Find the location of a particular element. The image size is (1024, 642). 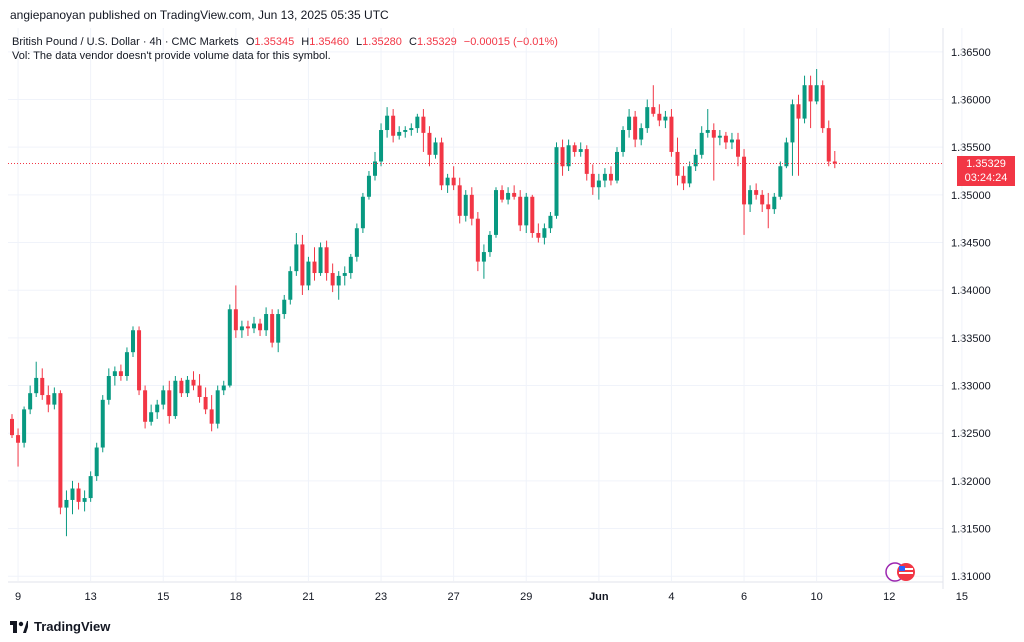

event-badges is located at coordinates (902, 574).